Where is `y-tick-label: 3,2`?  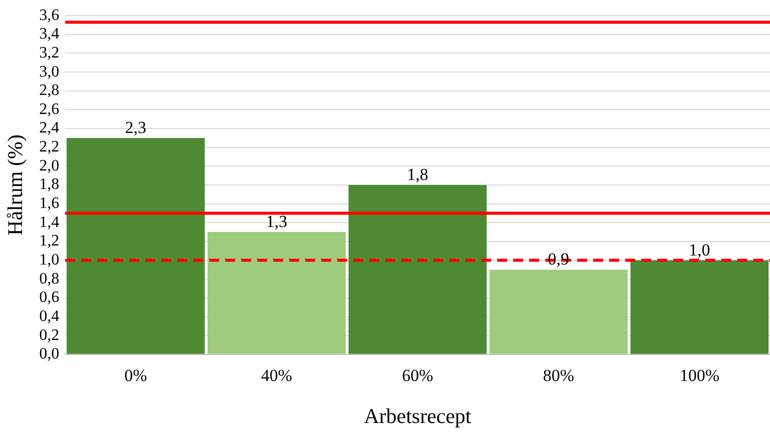 y-tick-label: 3,2 is located at coordinates (49, 53).